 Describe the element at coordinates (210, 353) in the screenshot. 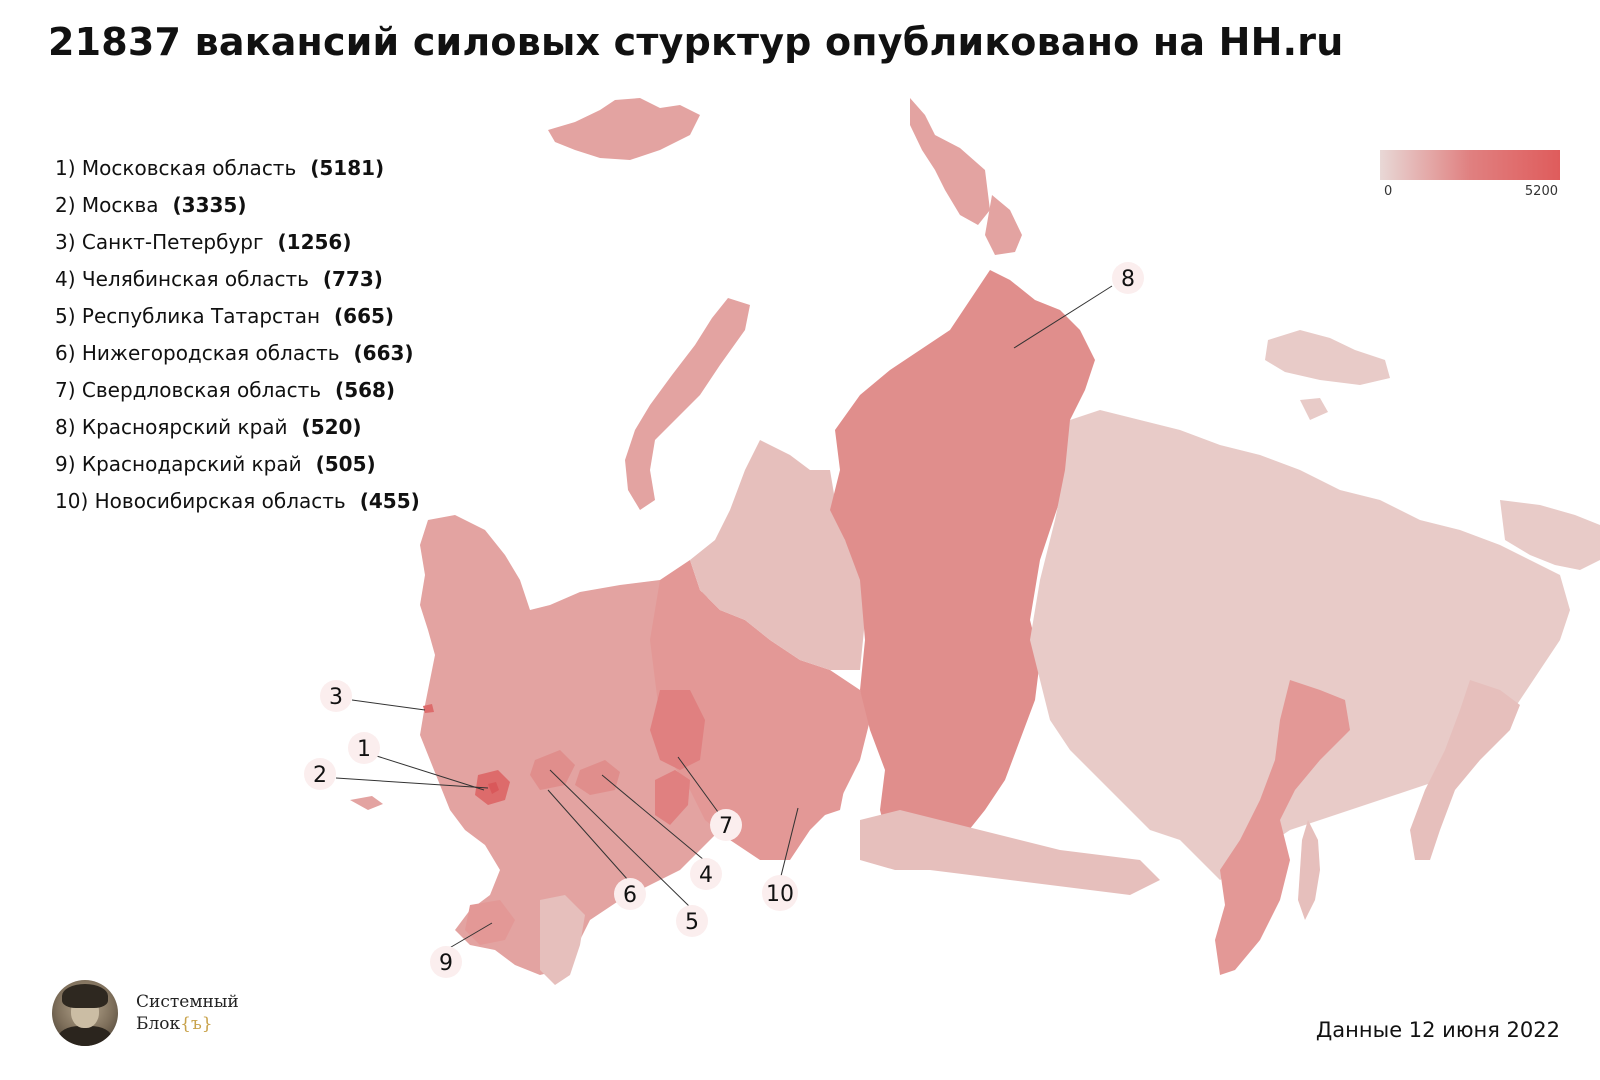

I see `ranking-region: Нижегородская область` at that location.